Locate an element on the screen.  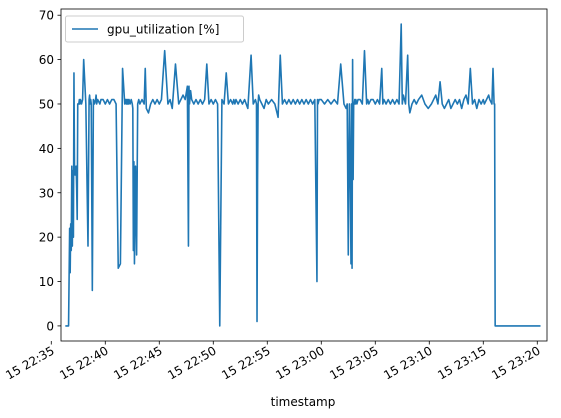
legend: gpu_utilization [%] is located at coordinates (154, 29).